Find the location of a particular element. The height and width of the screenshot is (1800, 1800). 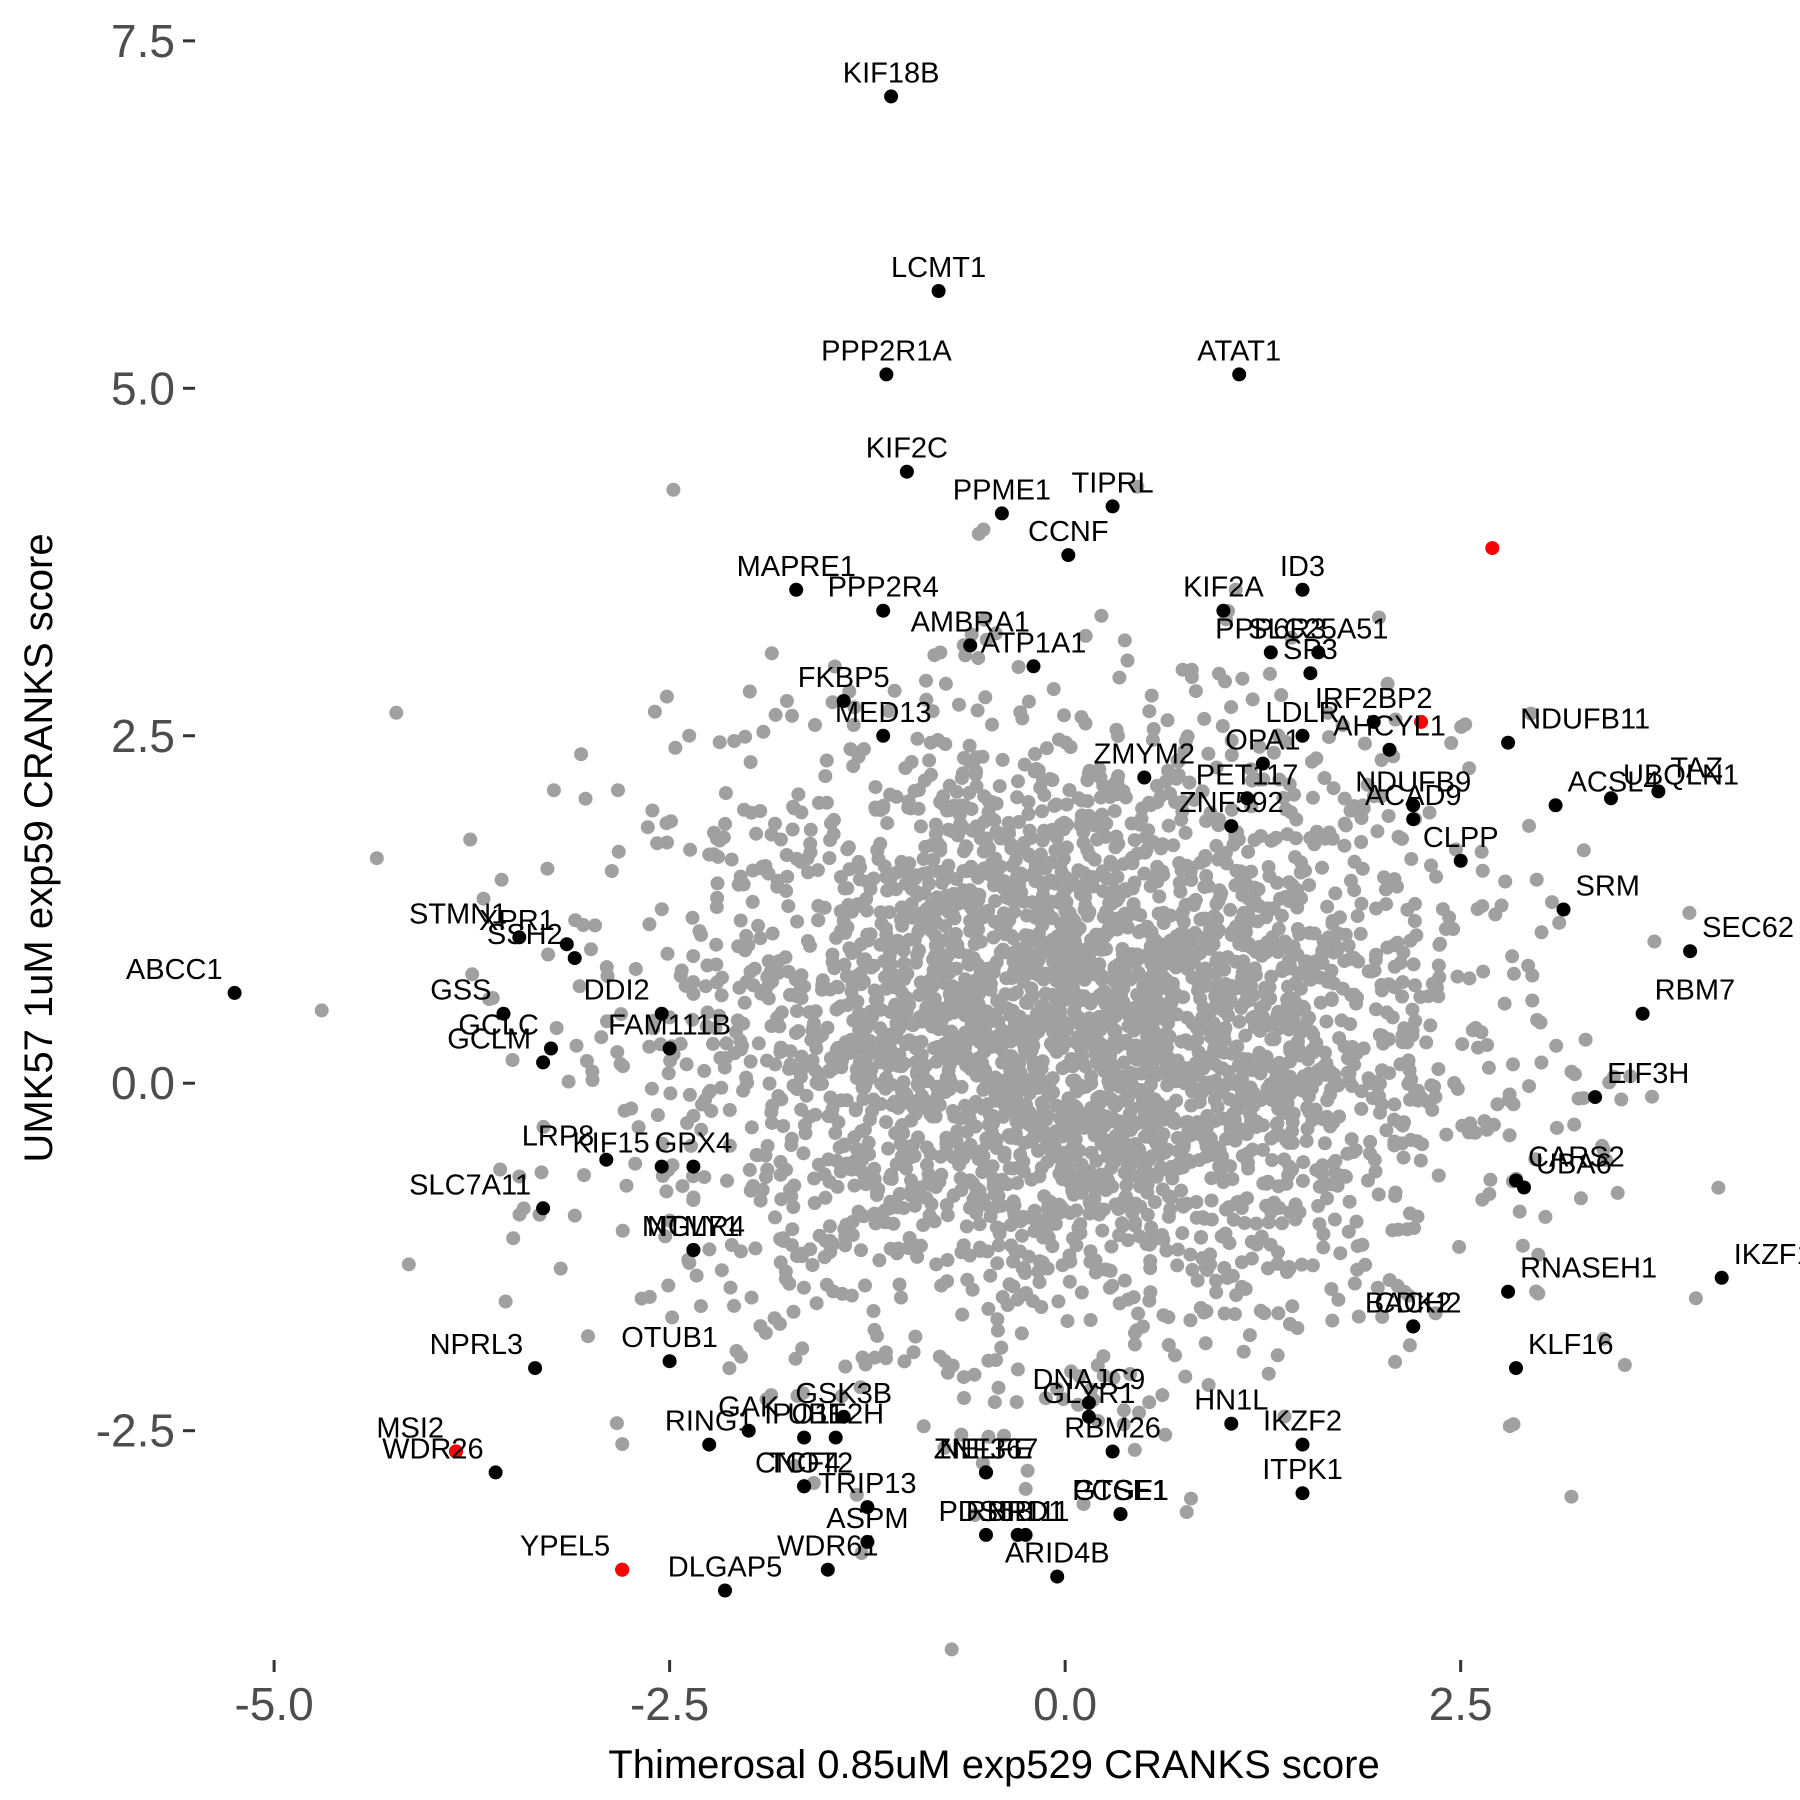

gene-label: MTMR4 is located at coordinates (693, 1227).